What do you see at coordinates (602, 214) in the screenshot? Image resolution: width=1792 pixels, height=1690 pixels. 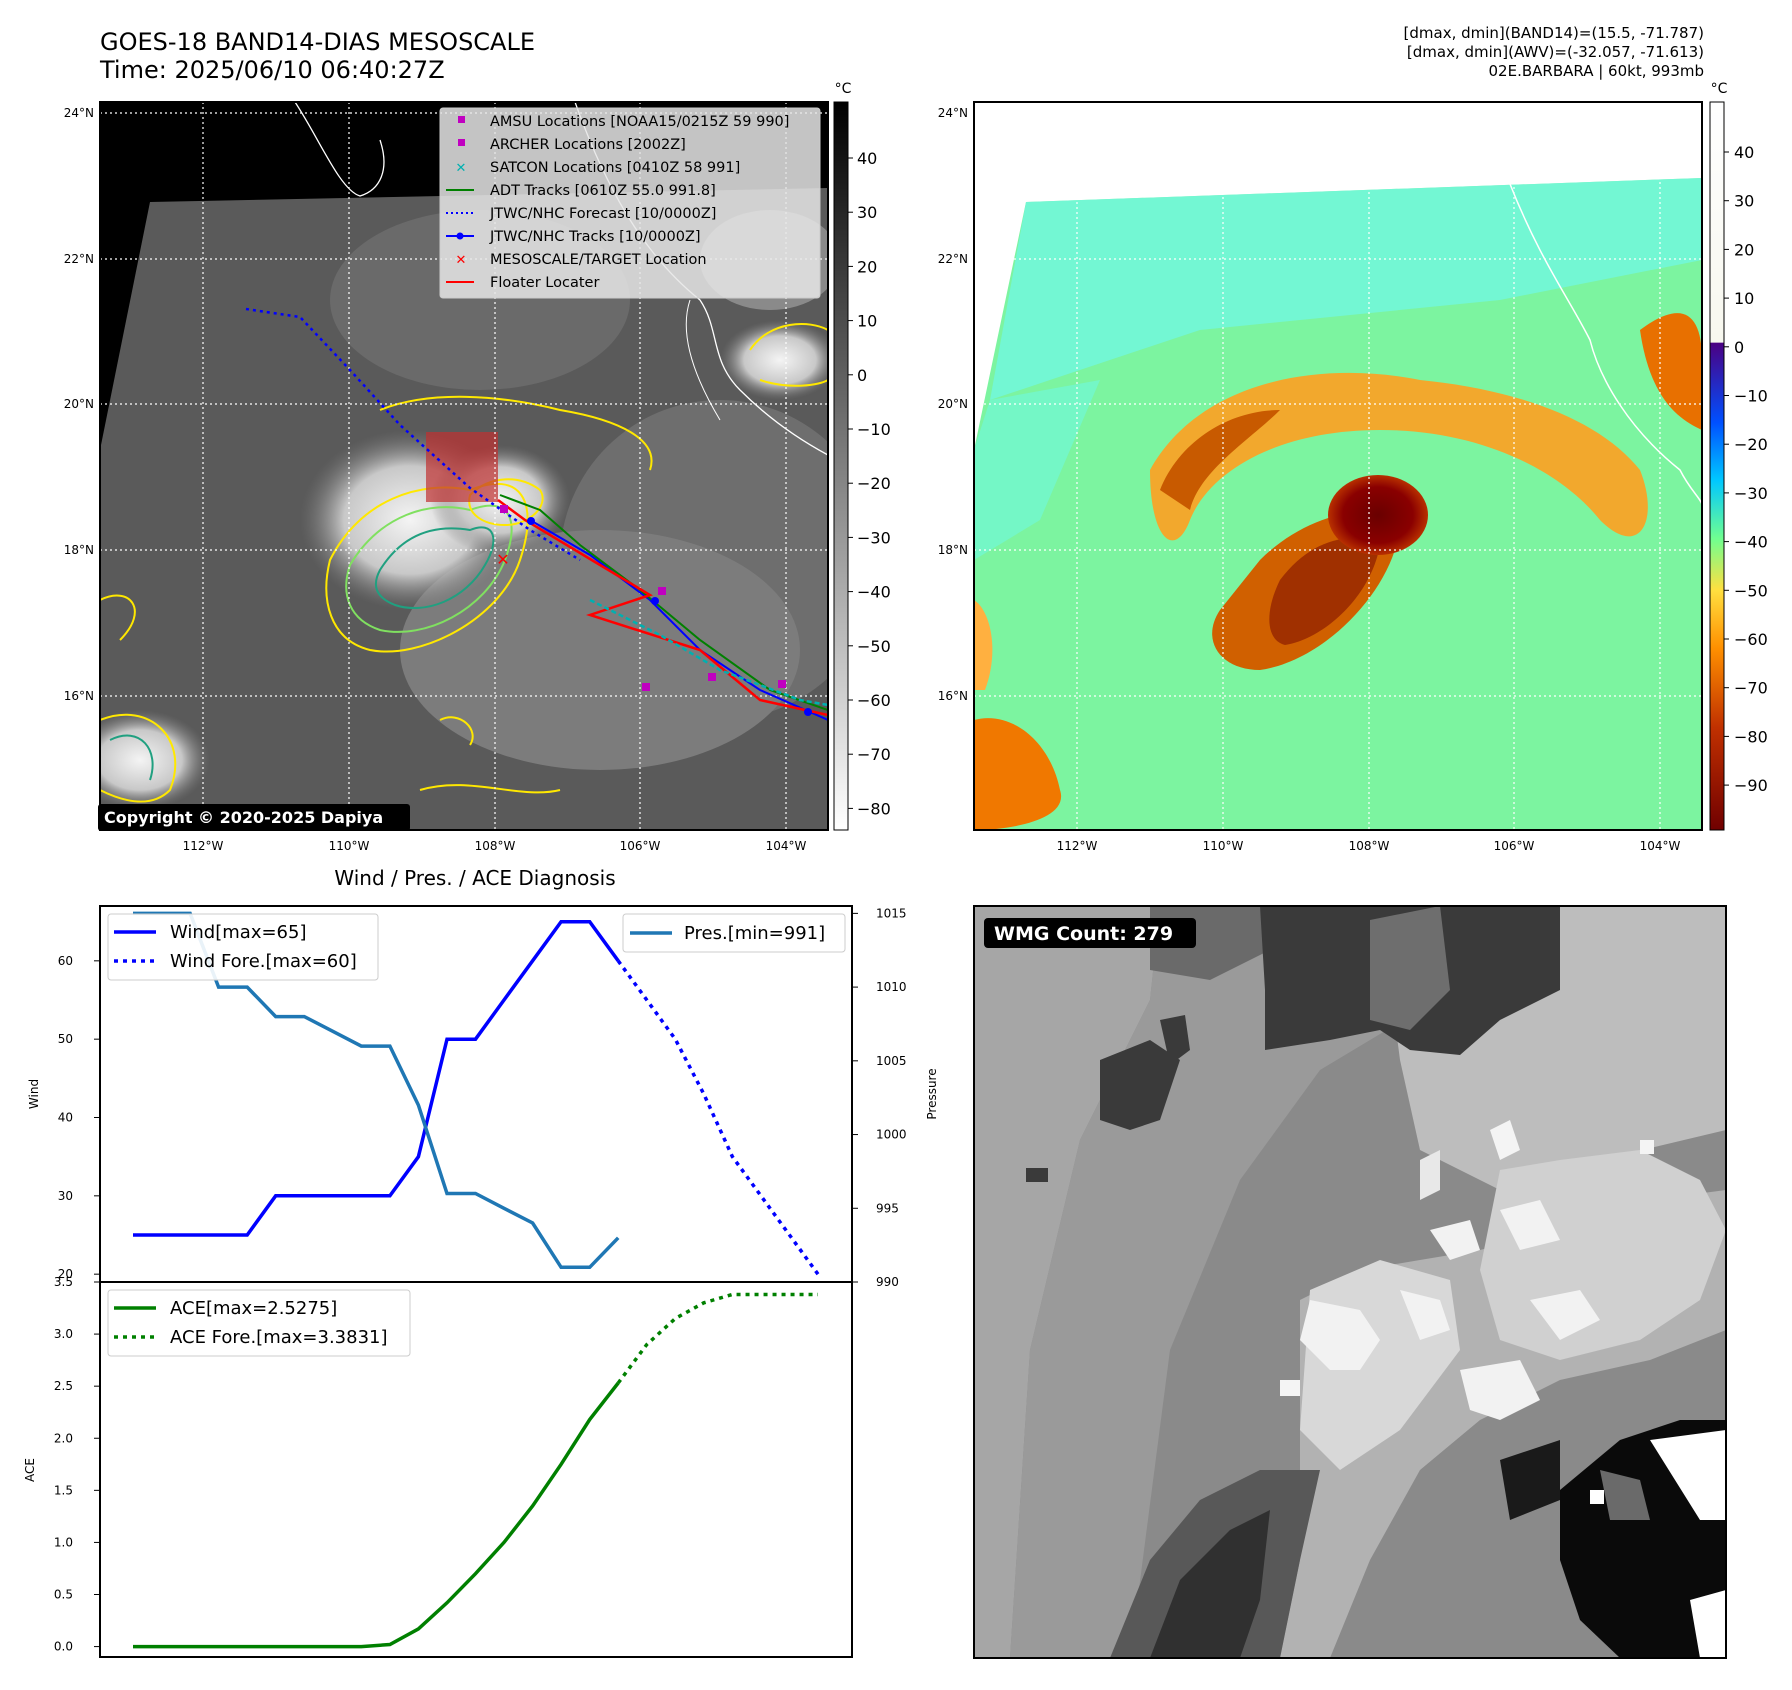 I see `legend-jtwc-forecast: JTWC/NHC Forecast [10/0000Z]` at bounding box center [602, 214].